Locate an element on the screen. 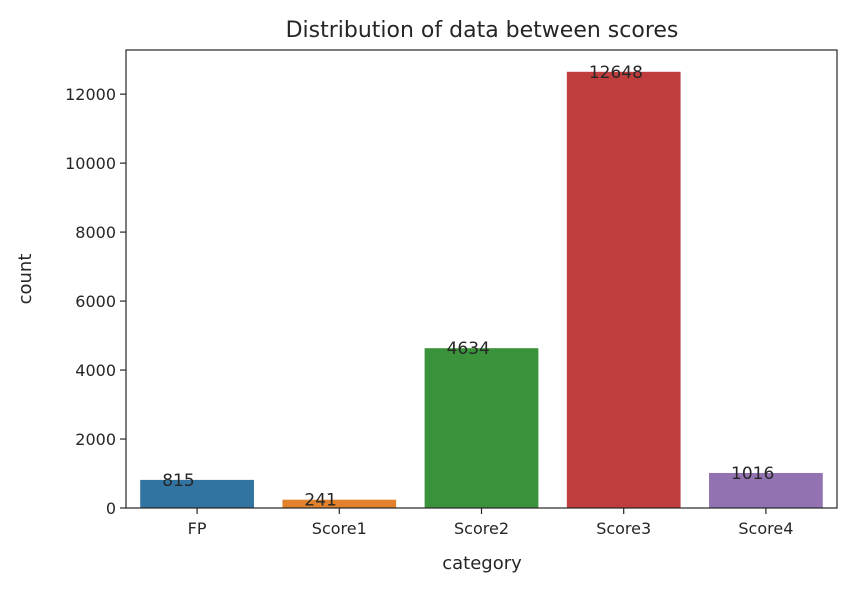  x-tick-label-score2: Score2 is located at coordinates (481, 528).